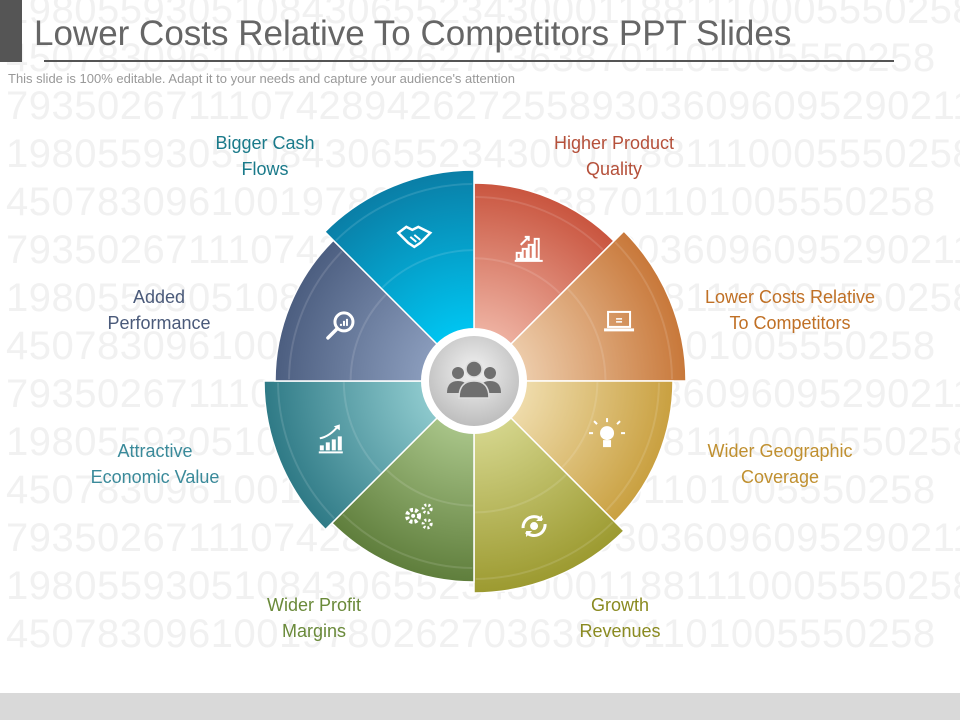  I want to click on refresh-gear-icon, so click(534, 526).